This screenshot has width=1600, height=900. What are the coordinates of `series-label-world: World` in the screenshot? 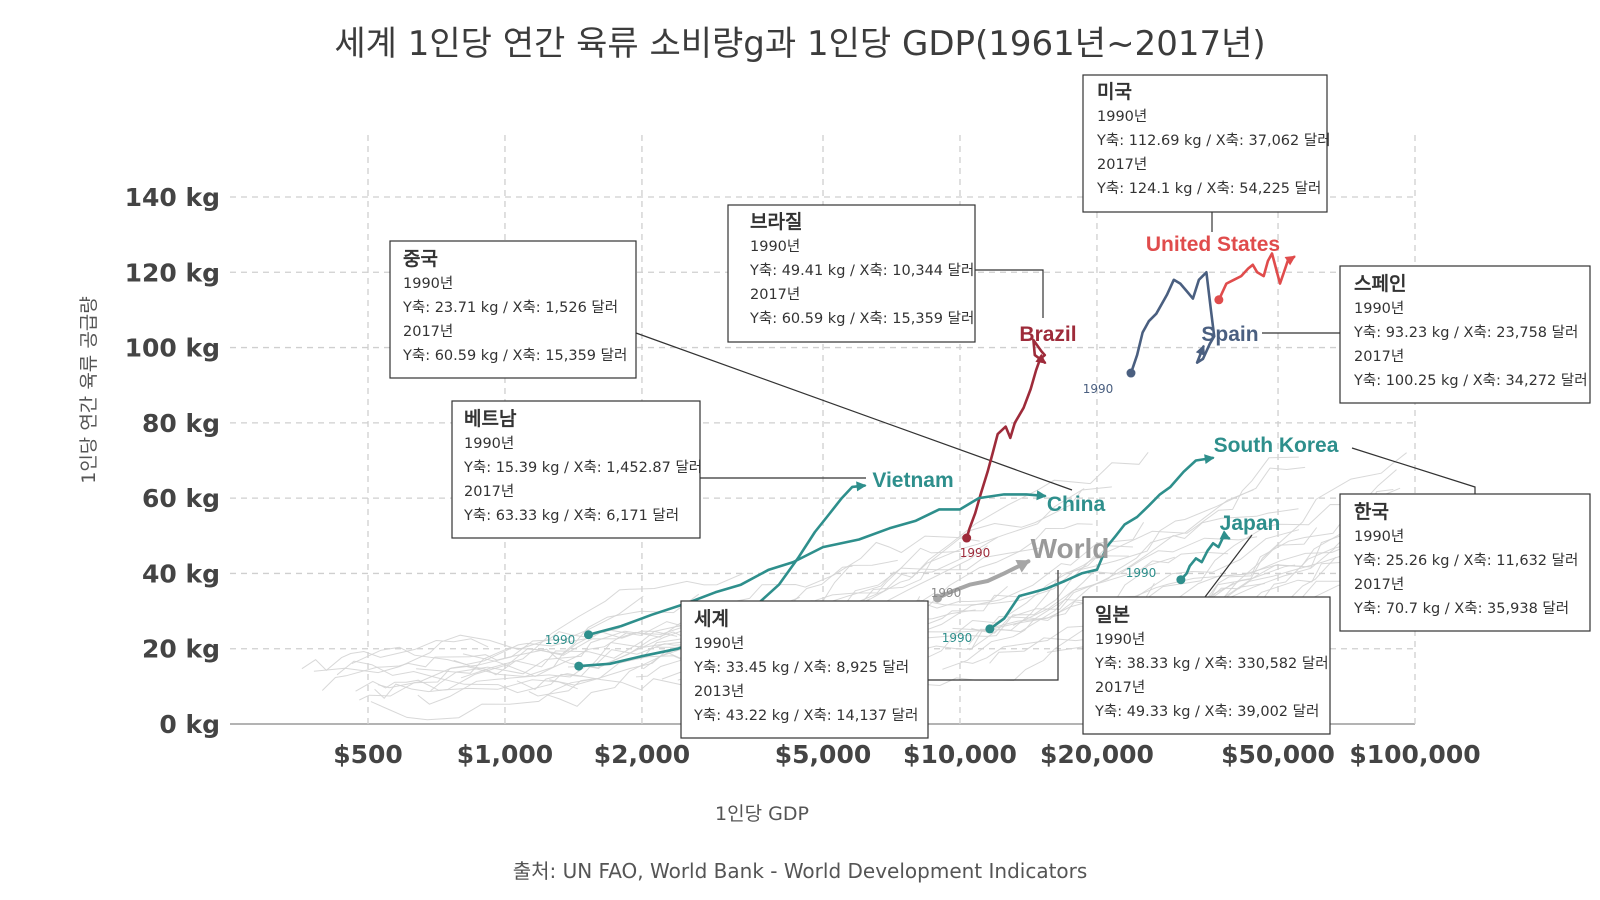 It's located at (1070, 548).